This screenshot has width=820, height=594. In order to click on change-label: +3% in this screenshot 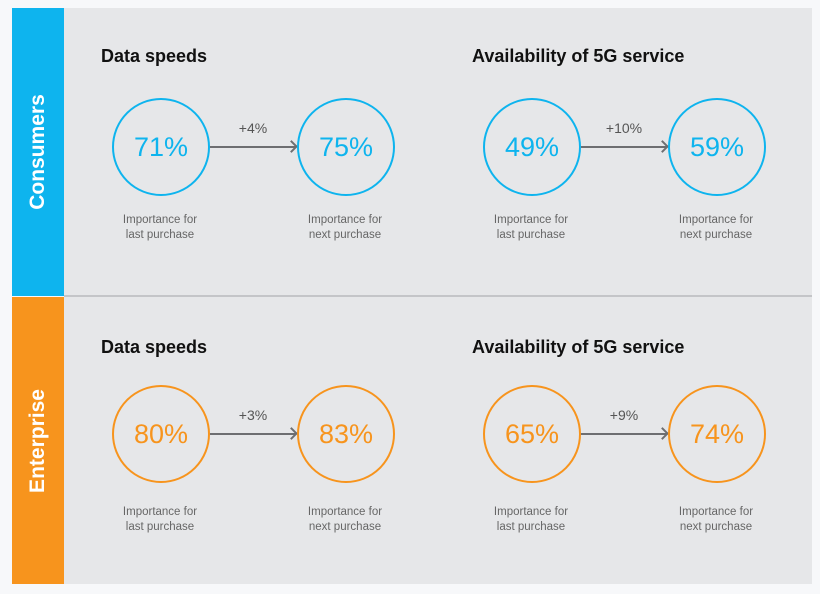, I will do `click(253, 415)`.